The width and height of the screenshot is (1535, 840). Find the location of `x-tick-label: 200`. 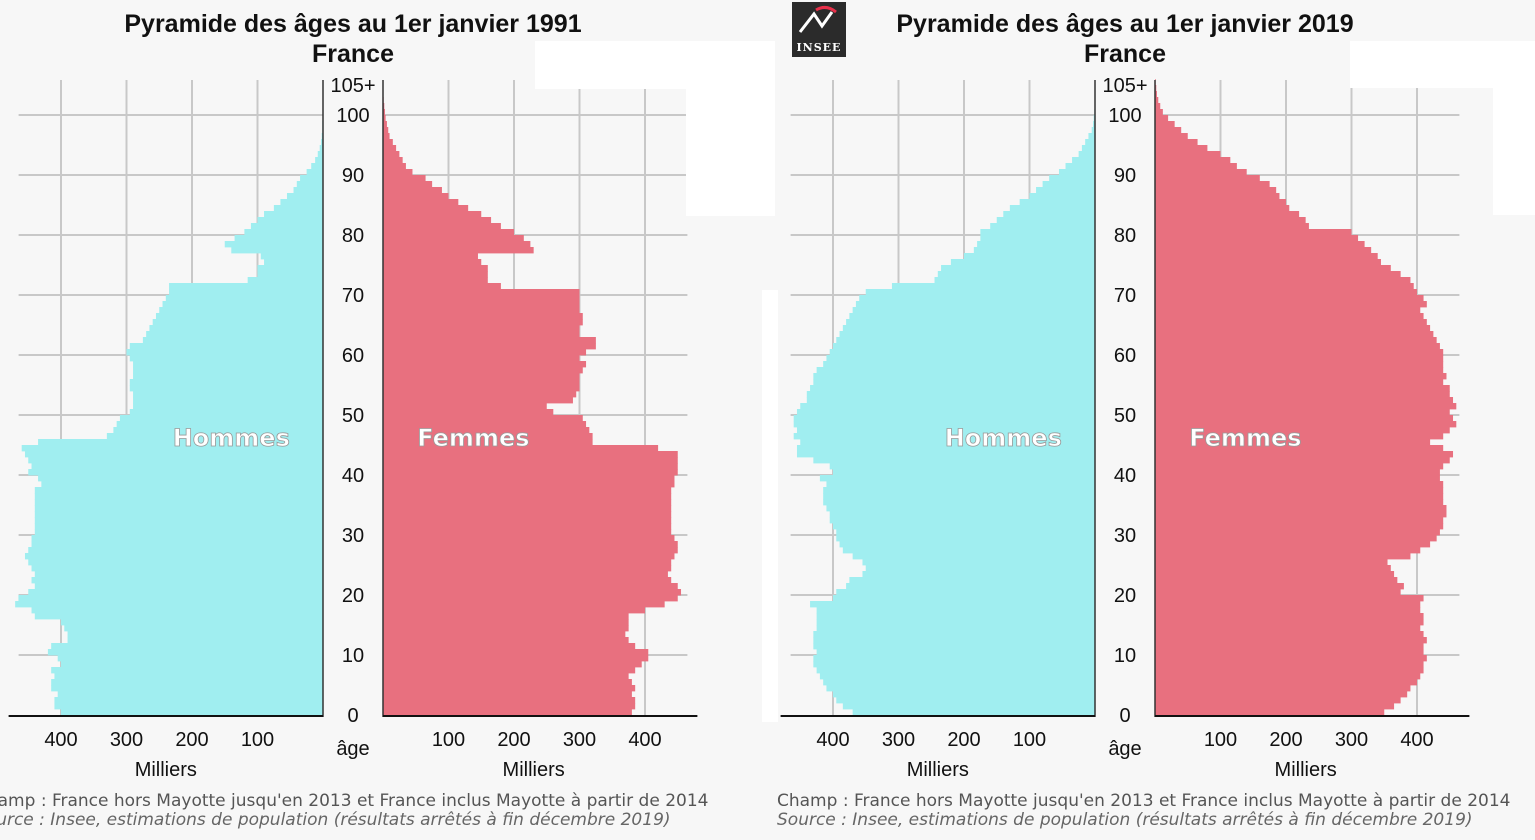

x-tick-label: 200 is located at coordinates (191, 740).